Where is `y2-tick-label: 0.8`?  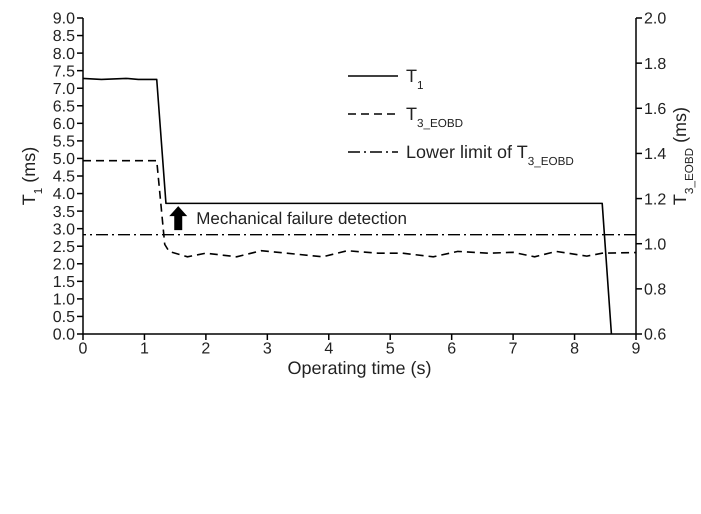
y2-tick-label: 0.8 is located at coordinates (655, 290).